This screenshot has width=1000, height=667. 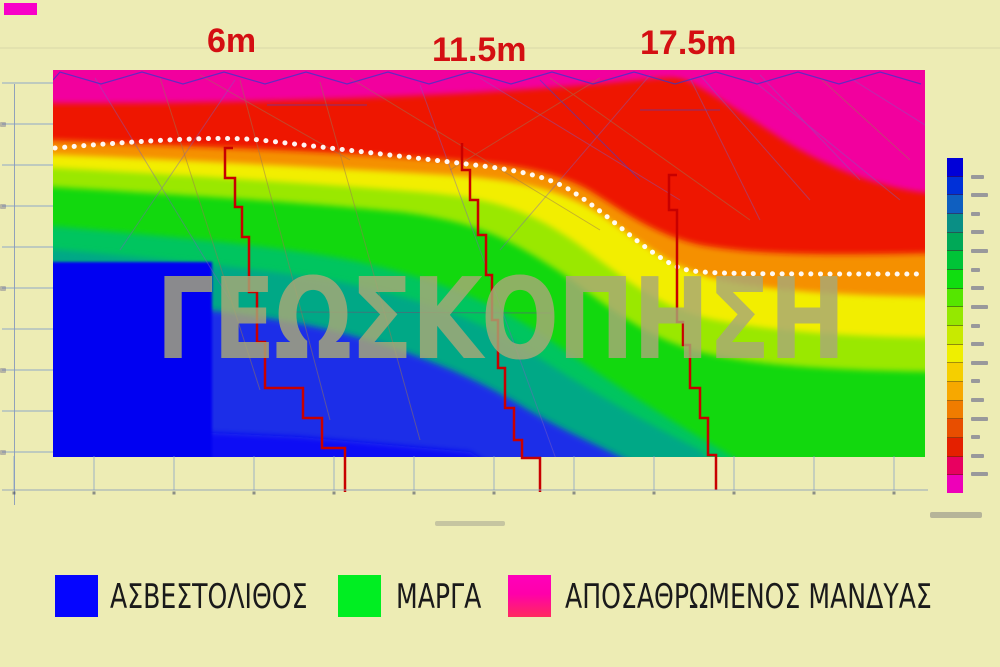 I want to click on legend-swatch-limestone, so click(x=76, y=596).